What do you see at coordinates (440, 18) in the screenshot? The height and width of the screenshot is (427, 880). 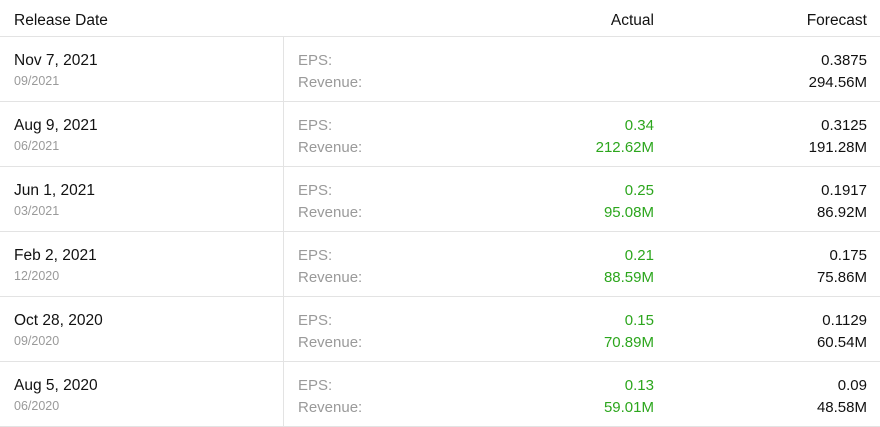 I see `table-header: Release Date Actual Forecast` at bounding box center [440, 18].